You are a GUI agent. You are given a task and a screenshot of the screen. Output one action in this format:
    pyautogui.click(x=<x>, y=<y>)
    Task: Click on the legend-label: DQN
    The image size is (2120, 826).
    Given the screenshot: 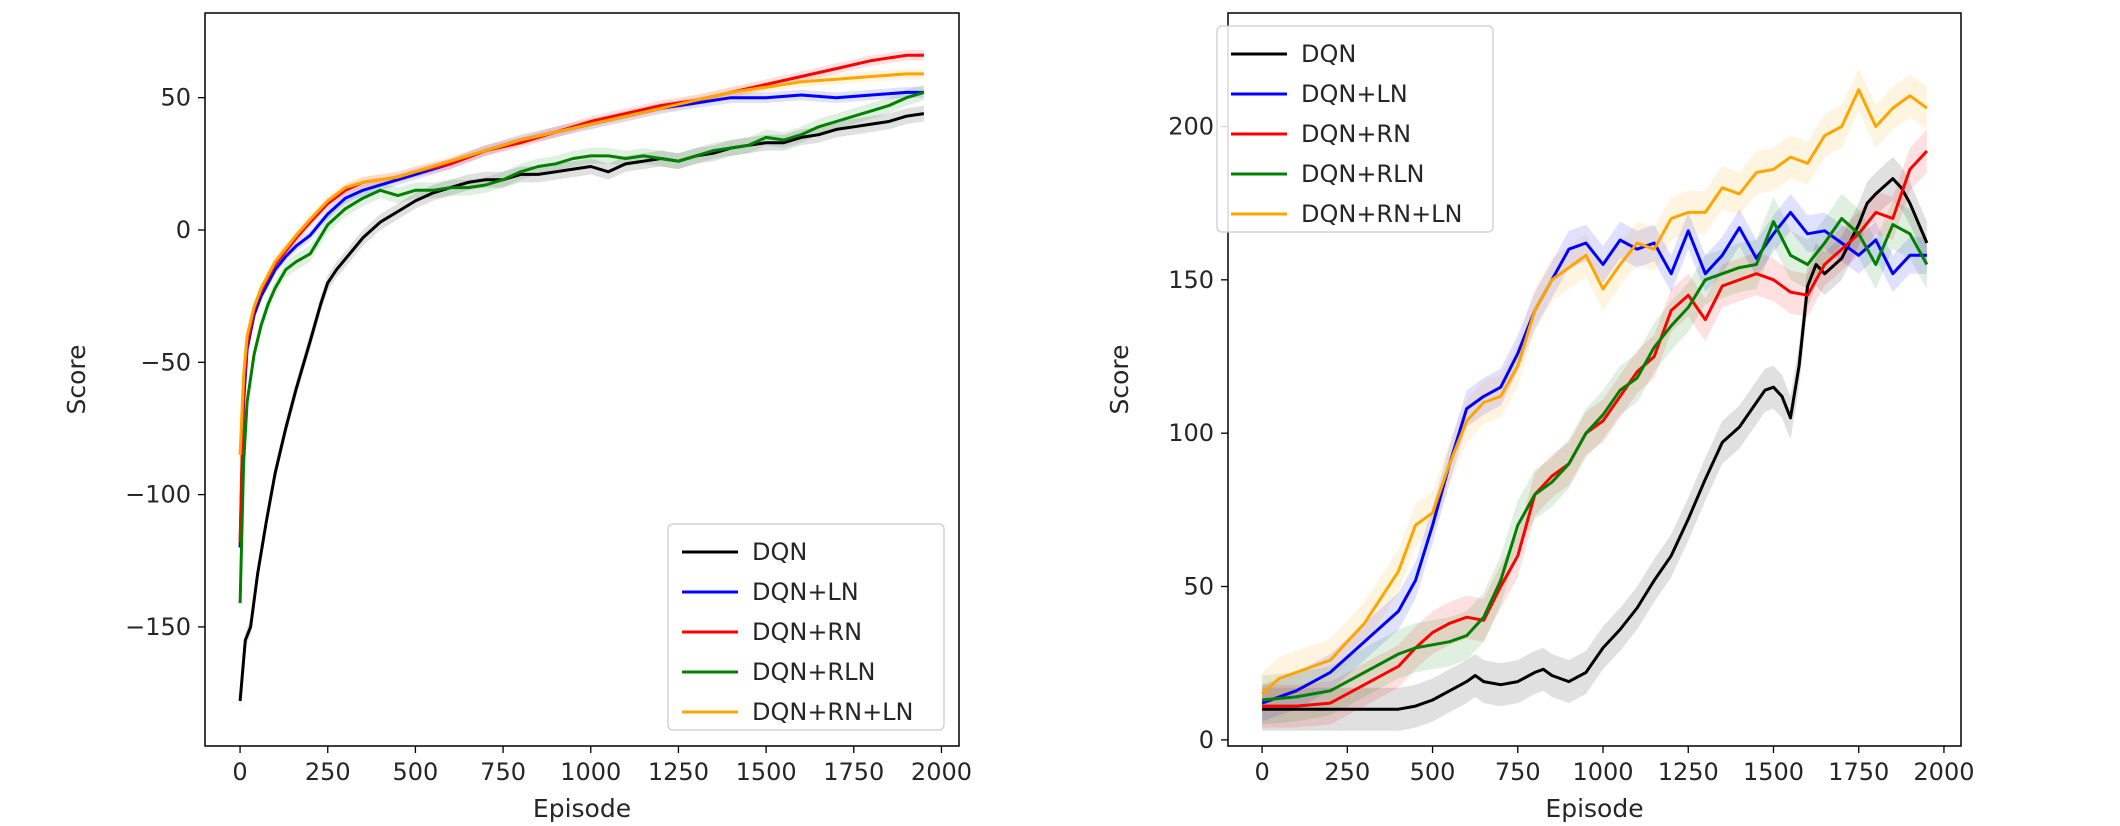 What is the action you would take?
    pyautogui.click(x=779, y=552)
    